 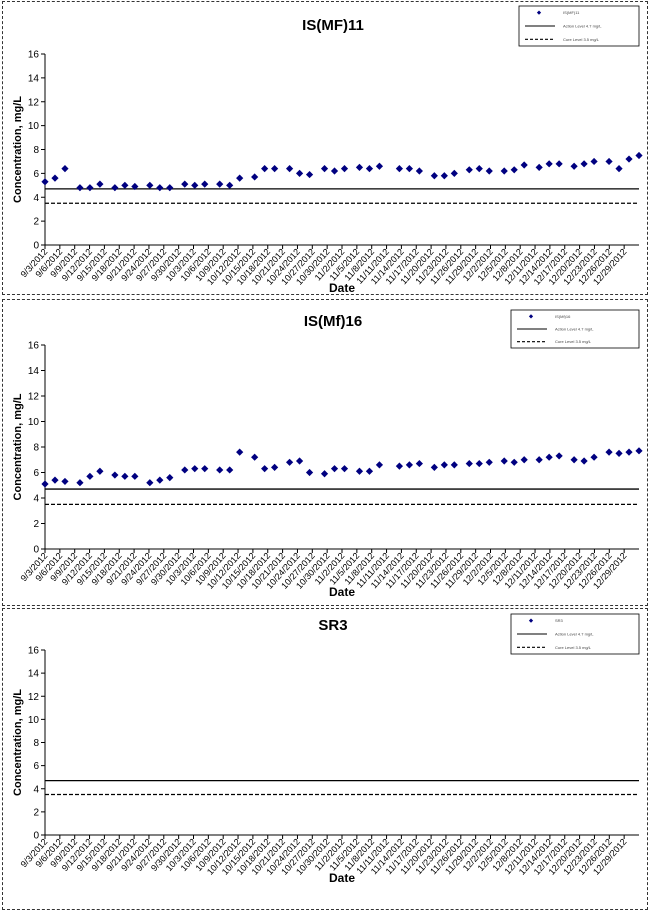 I want to click on y-tick-label: 2, so click(x=36, y=812).